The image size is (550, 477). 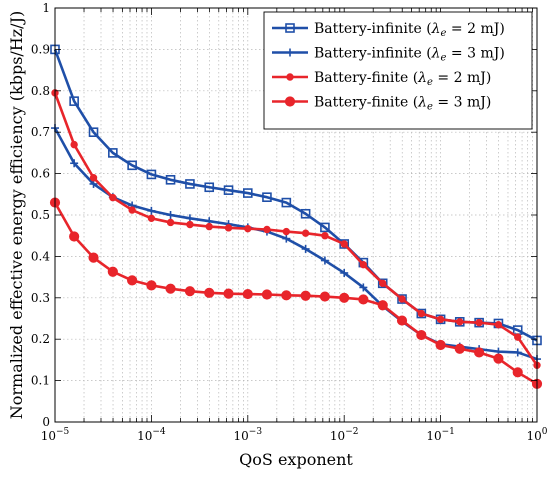 What do you see at coordinates (40, 381) in the screenshot?
I see `y-tick-label: 0.1` at bounding box center [40, 381].